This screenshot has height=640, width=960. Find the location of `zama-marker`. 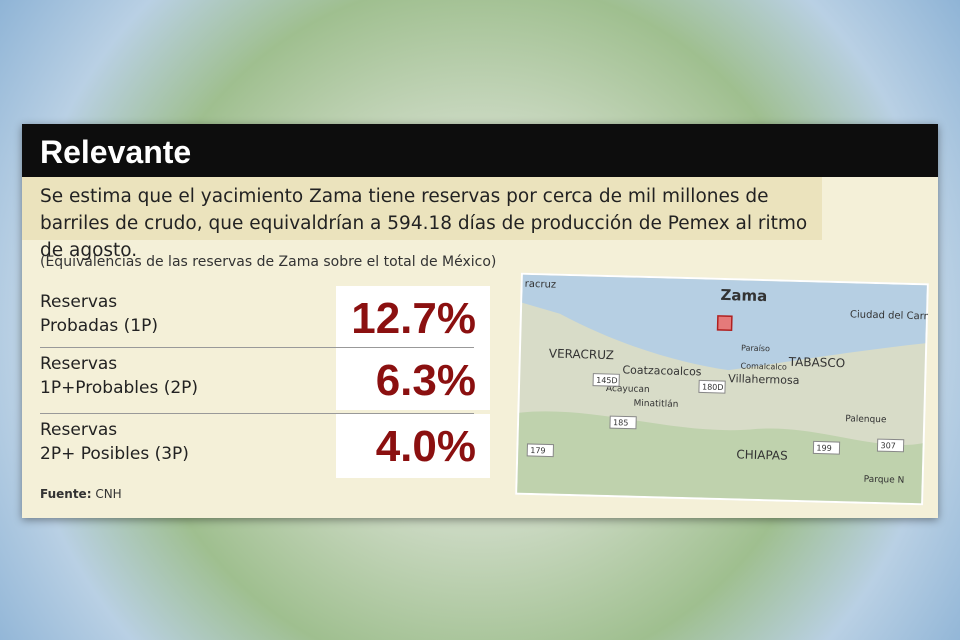

zama-marker is located at coordinates (724, 323).